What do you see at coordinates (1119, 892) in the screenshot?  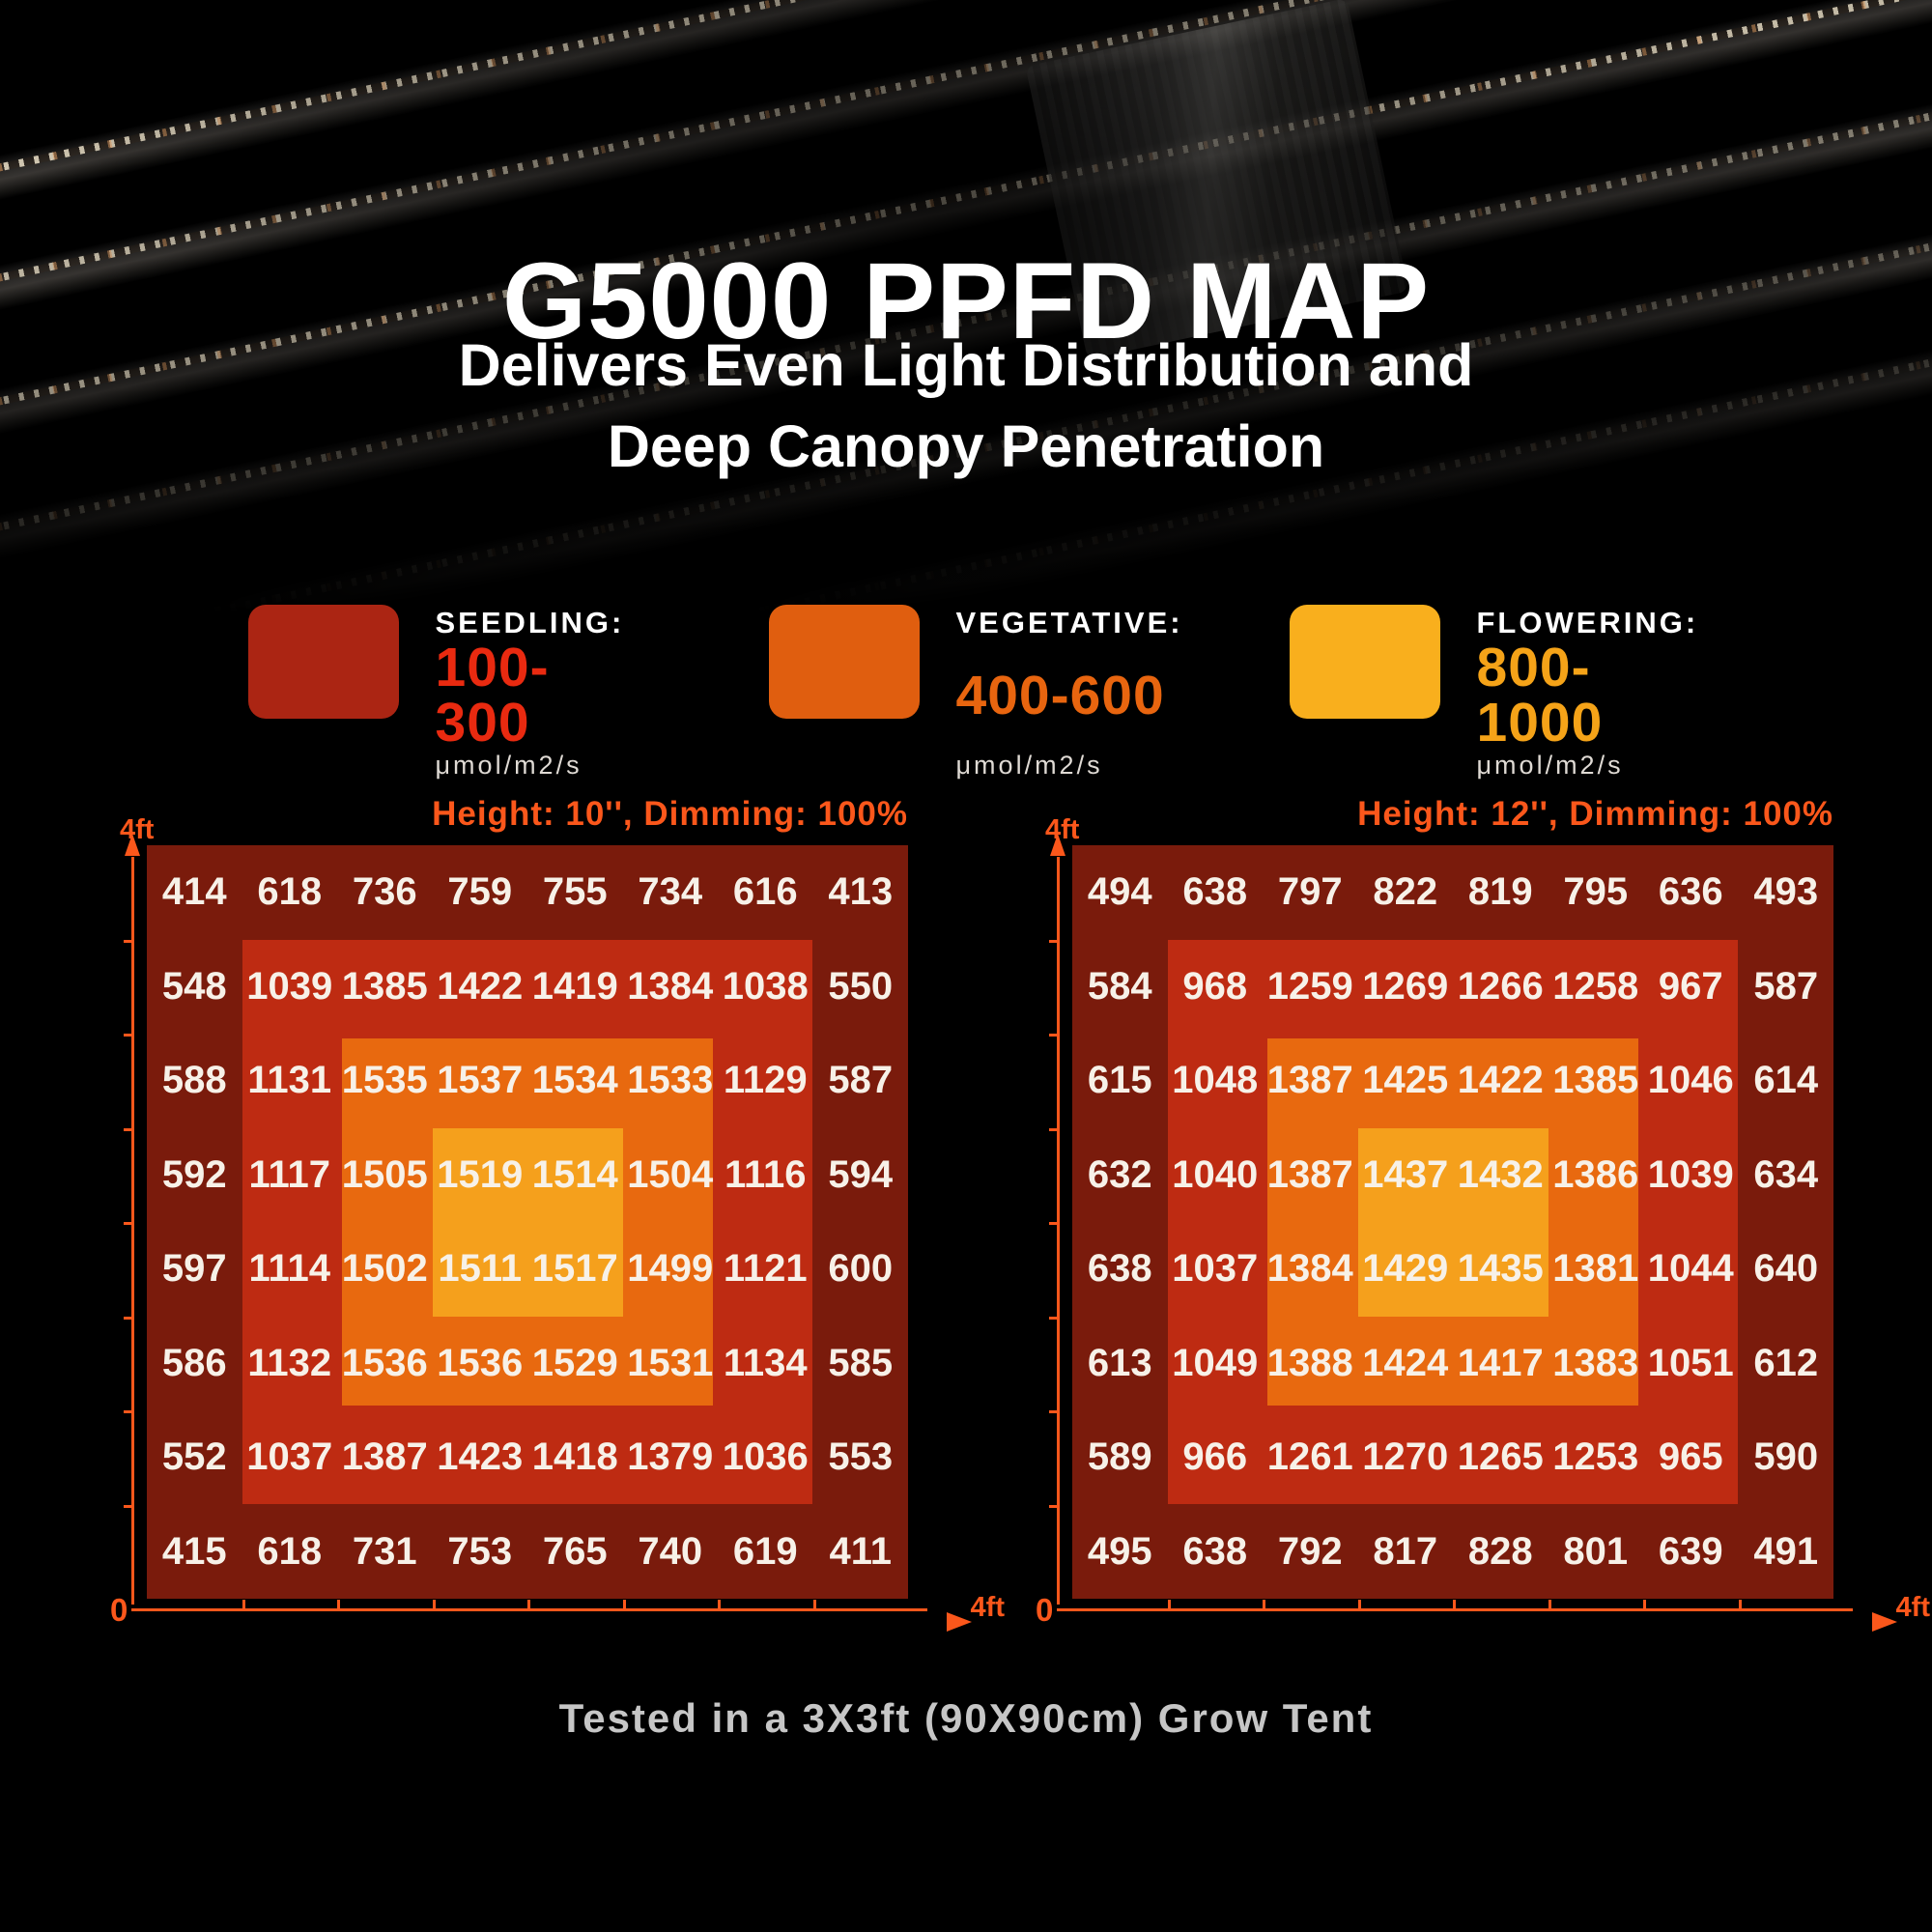 I see `ppfd-value: 494` at bounding box center [1119, 892].